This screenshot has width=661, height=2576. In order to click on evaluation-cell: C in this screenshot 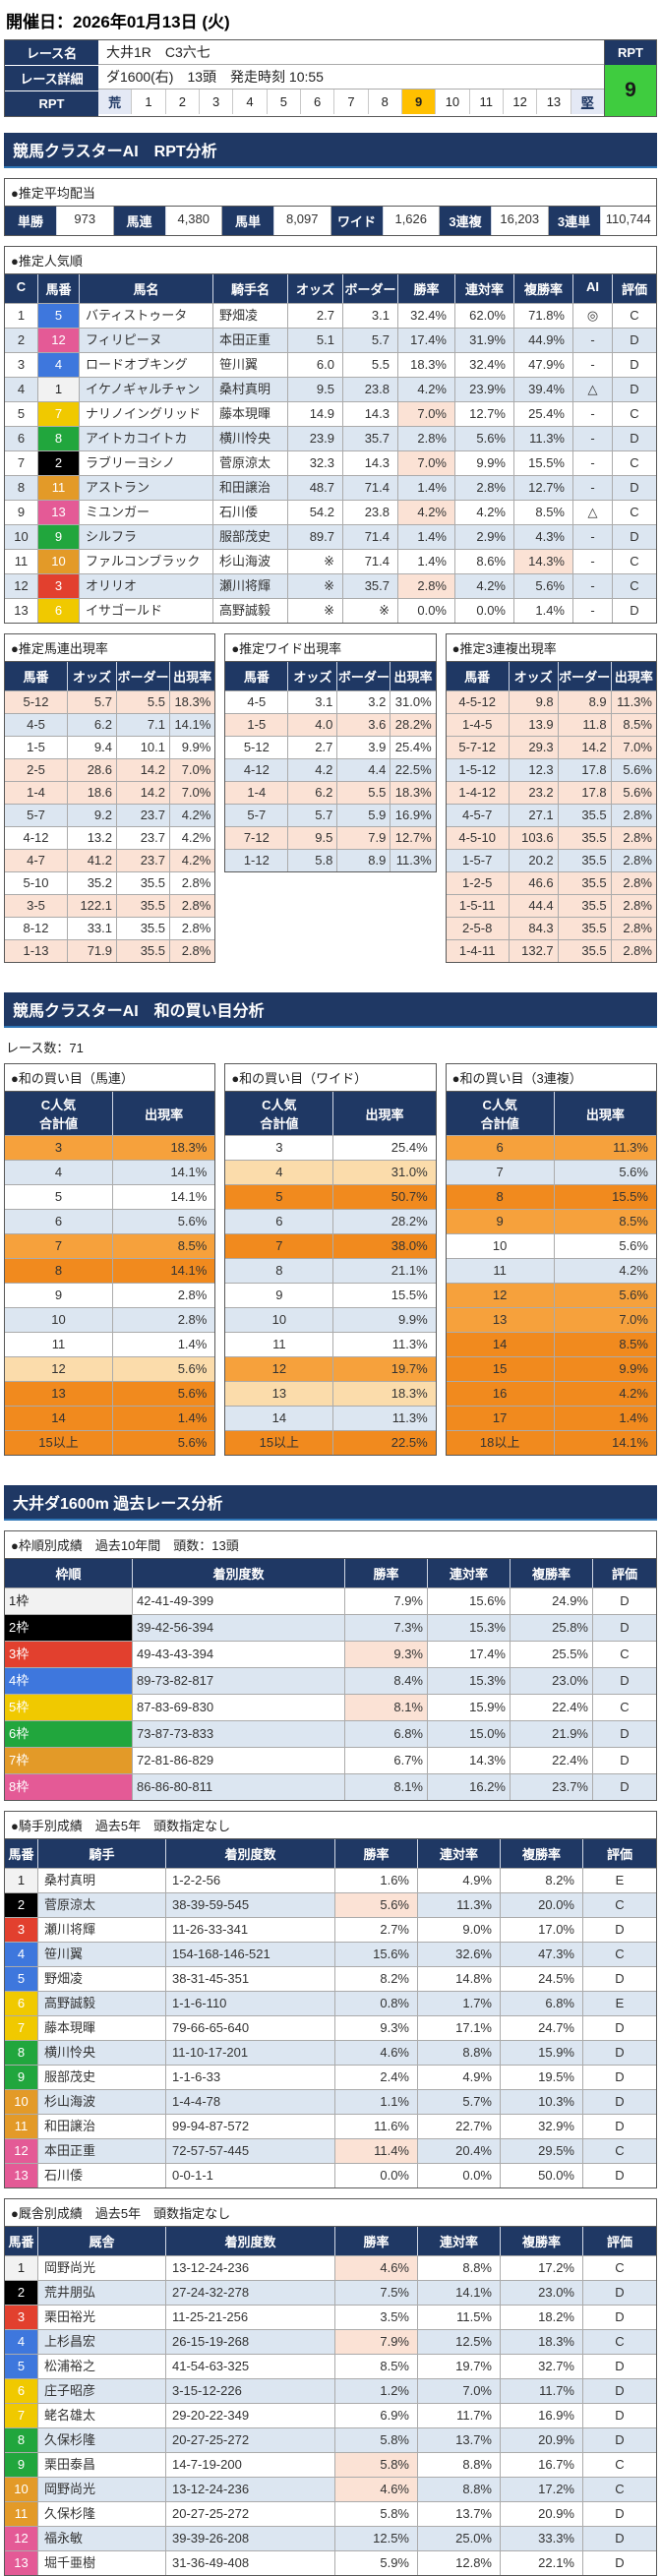, I will do `click(619, 2489)`.